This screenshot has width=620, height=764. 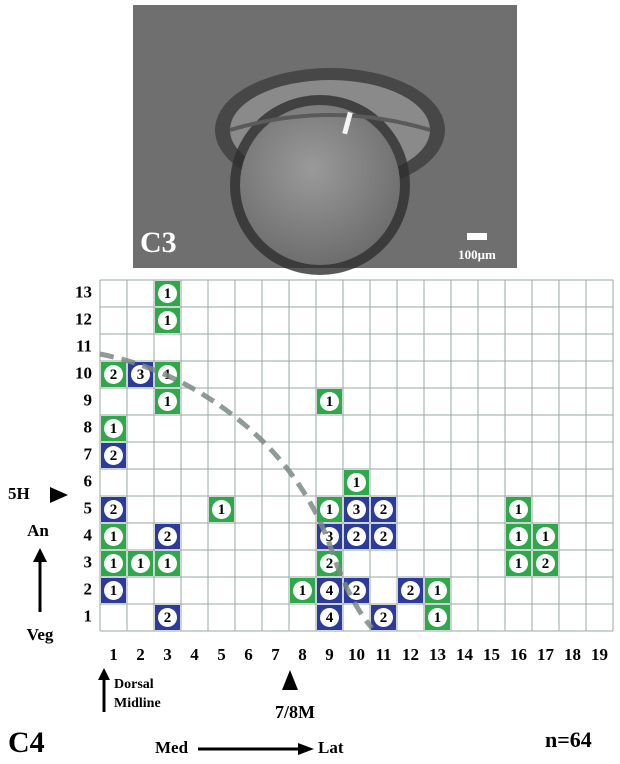 What do you see at coordinates (572, 654) in the screenshot?
I see `column-label: 18` at bounding box center [572, 654].